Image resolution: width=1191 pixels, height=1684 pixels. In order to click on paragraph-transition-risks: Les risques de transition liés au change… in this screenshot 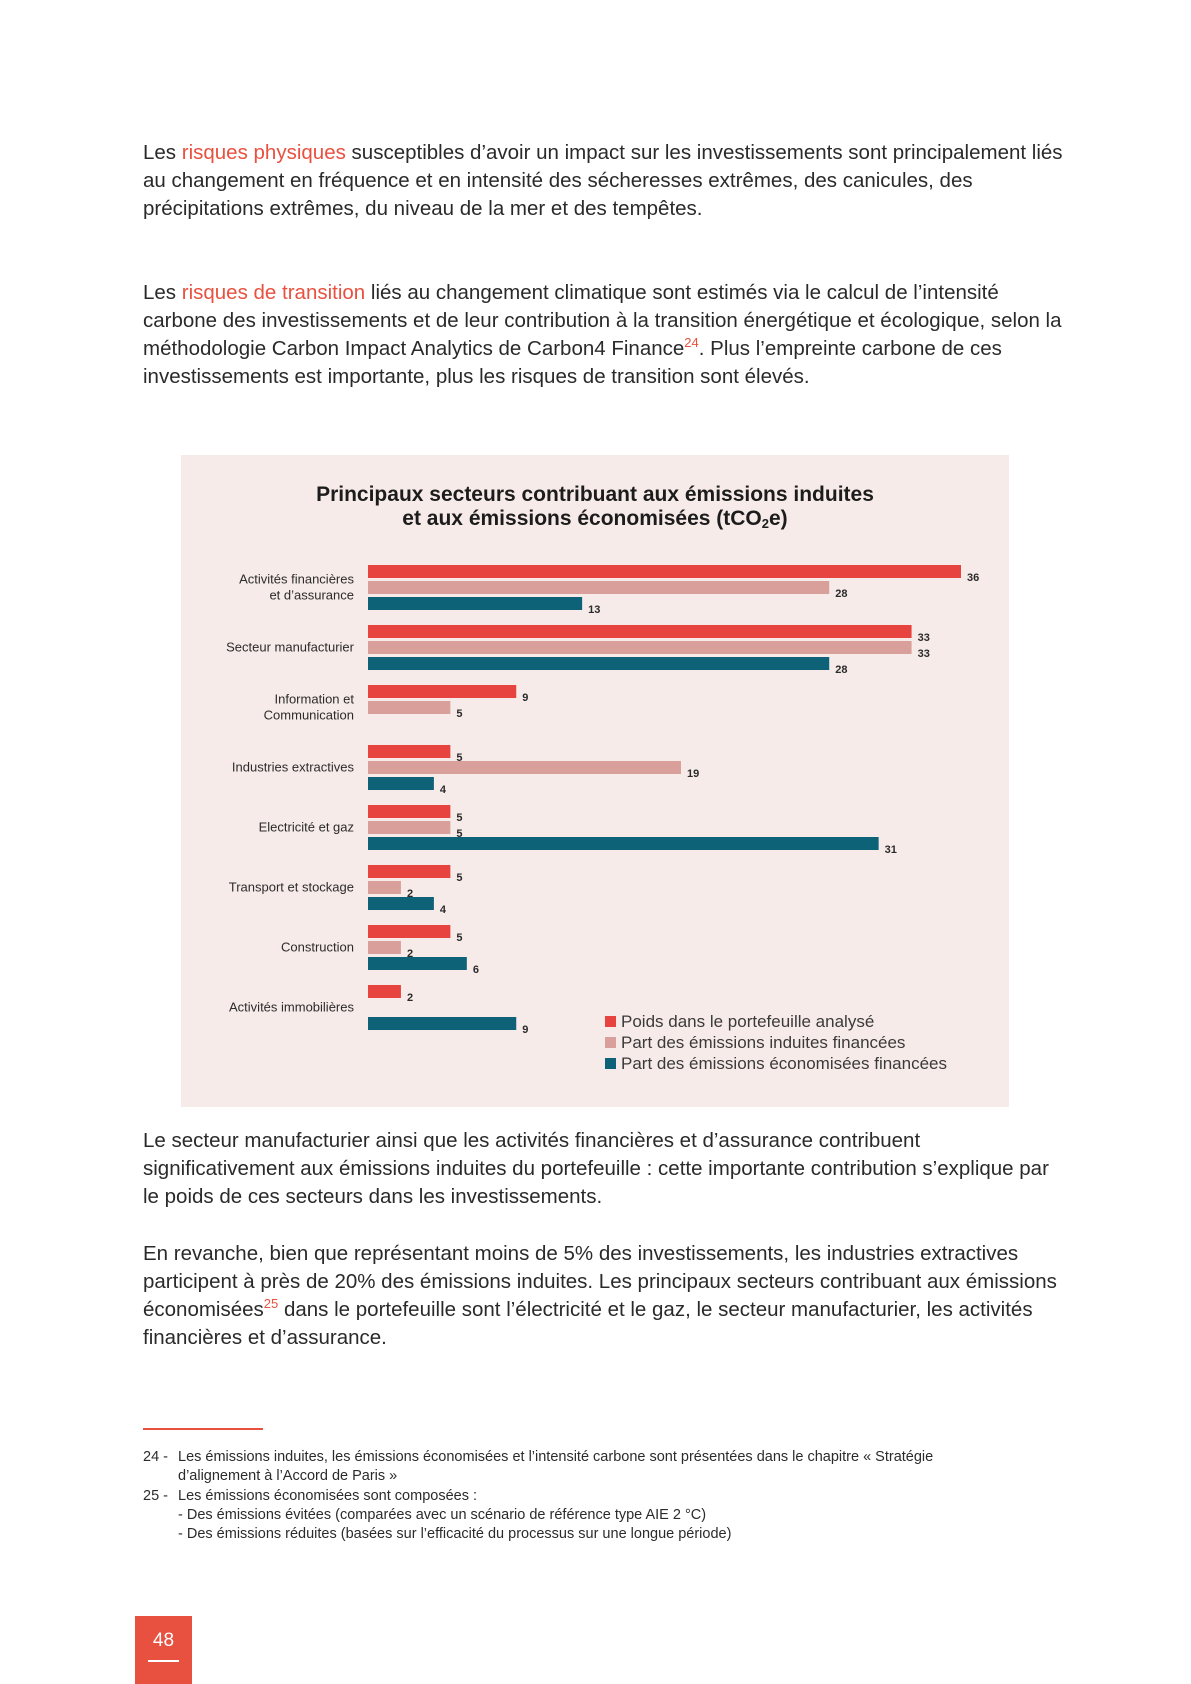, I will do `click(602, 334)`.